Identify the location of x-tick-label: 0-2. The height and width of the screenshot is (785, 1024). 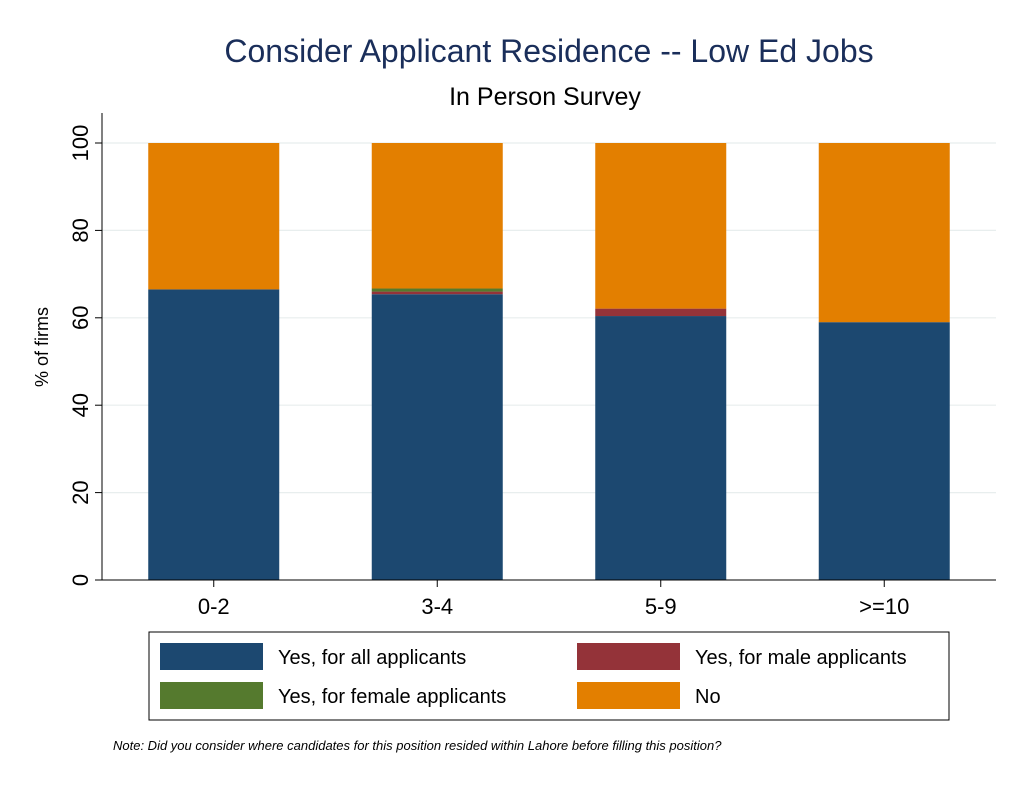
(214, 606).